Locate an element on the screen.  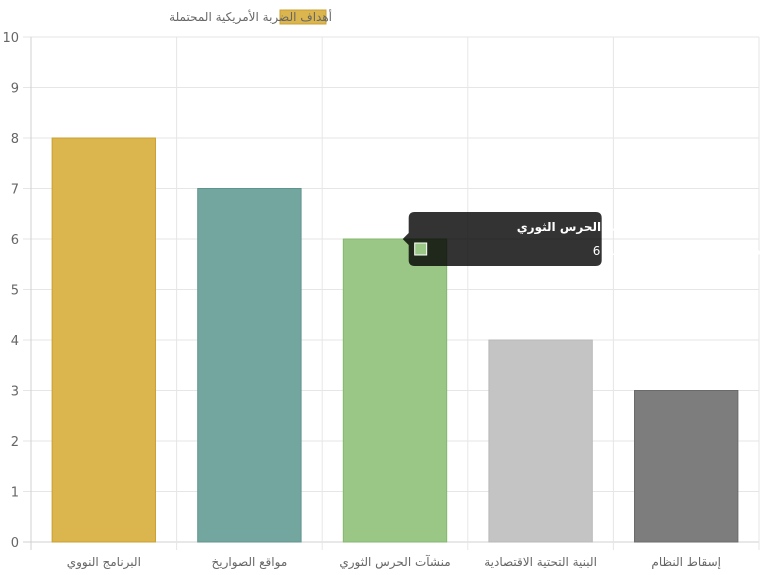
x-tick-label: منشآت الحرس الثوري is located at coordinates (394, 562).